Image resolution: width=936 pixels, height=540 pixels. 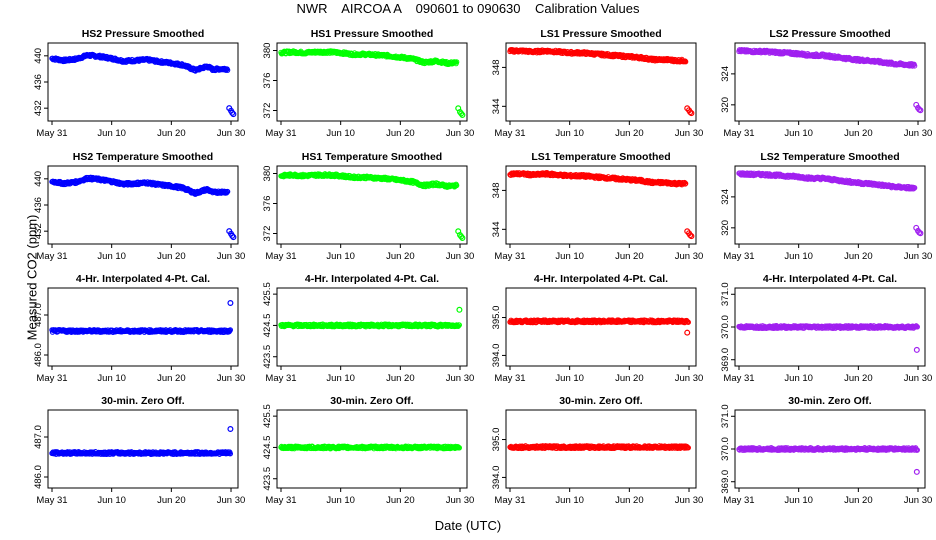 I want to click on y-tick-label: 380, so click(x=267, y=174).